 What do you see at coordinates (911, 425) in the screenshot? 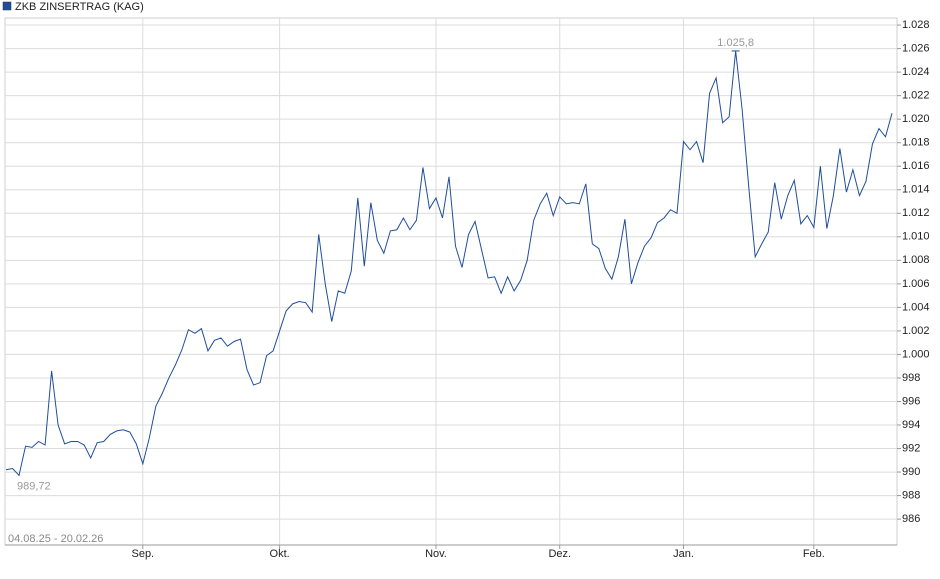
I see `y-tick-label: 994` at bounding box center [911, 425].